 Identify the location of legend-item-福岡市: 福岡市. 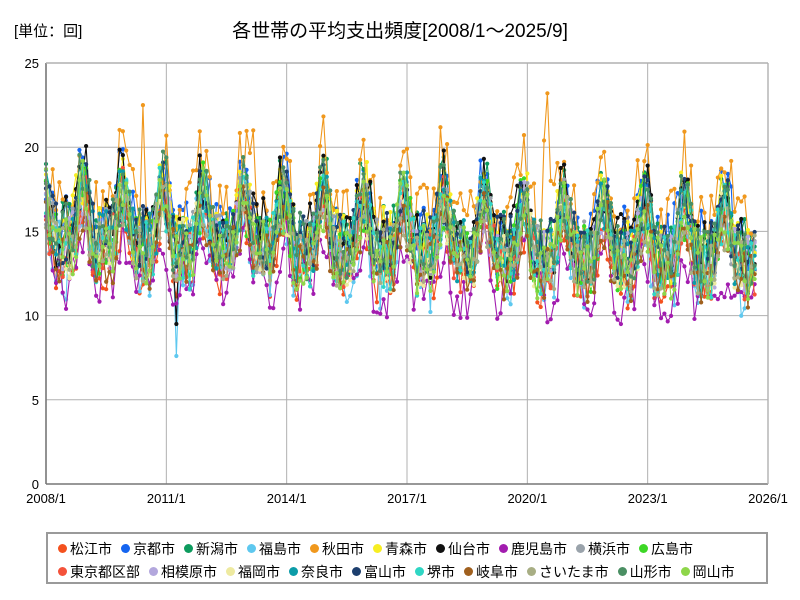
(253, 572).